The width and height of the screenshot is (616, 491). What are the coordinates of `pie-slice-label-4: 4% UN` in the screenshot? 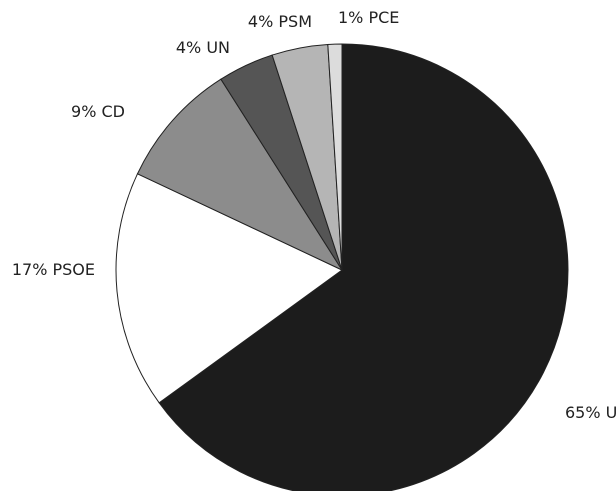 It's located at (203, 47).